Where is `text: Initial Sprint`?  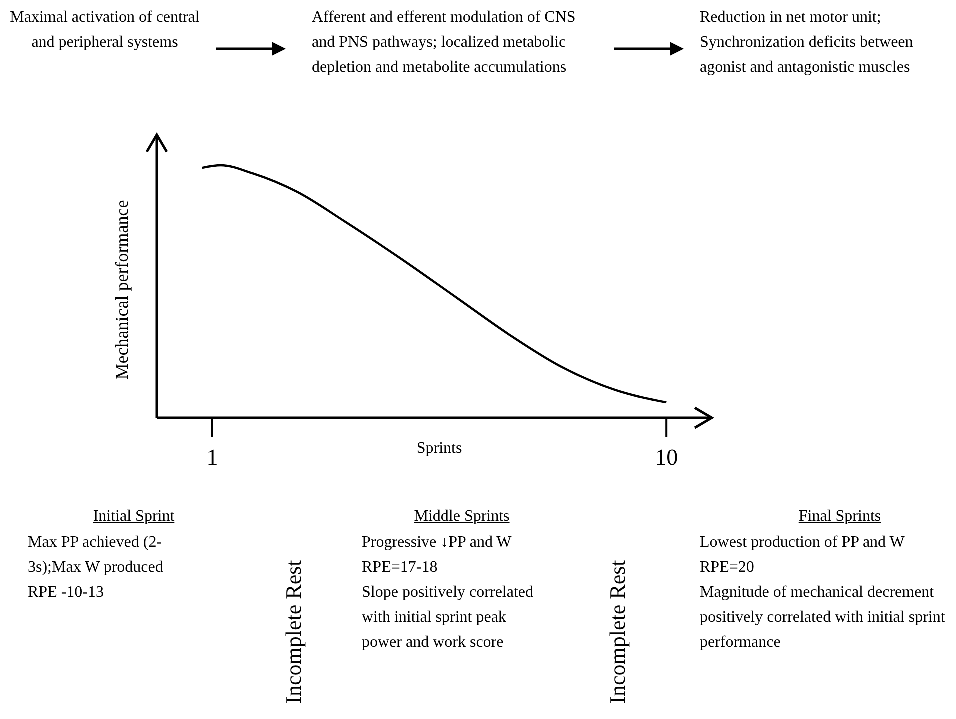
text: Initial Sprint is located at coordinates (134, 517).